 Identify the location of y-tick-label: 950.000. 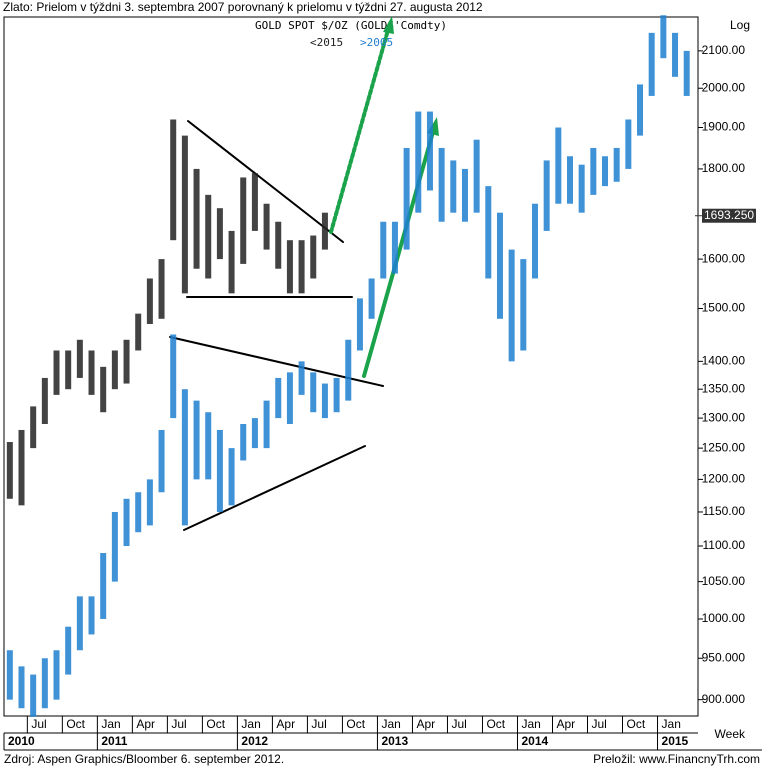
(724, 657).